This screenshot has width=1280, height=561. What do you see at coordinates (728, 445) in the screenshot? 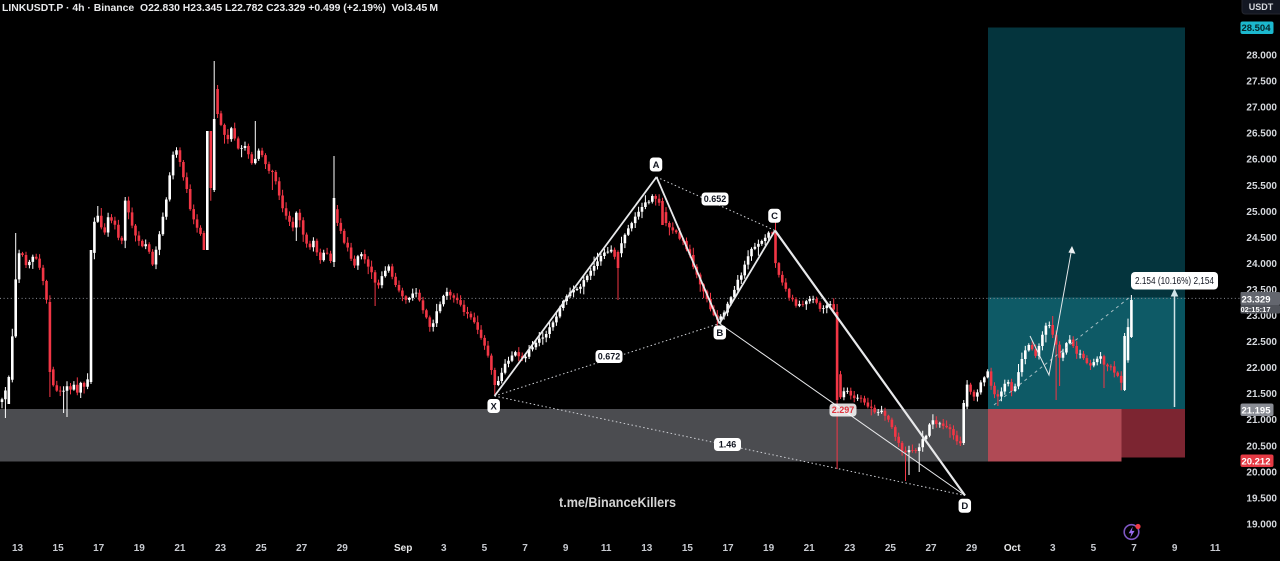
I see `svg-text: 1.46` at bounding box center [728, 445].